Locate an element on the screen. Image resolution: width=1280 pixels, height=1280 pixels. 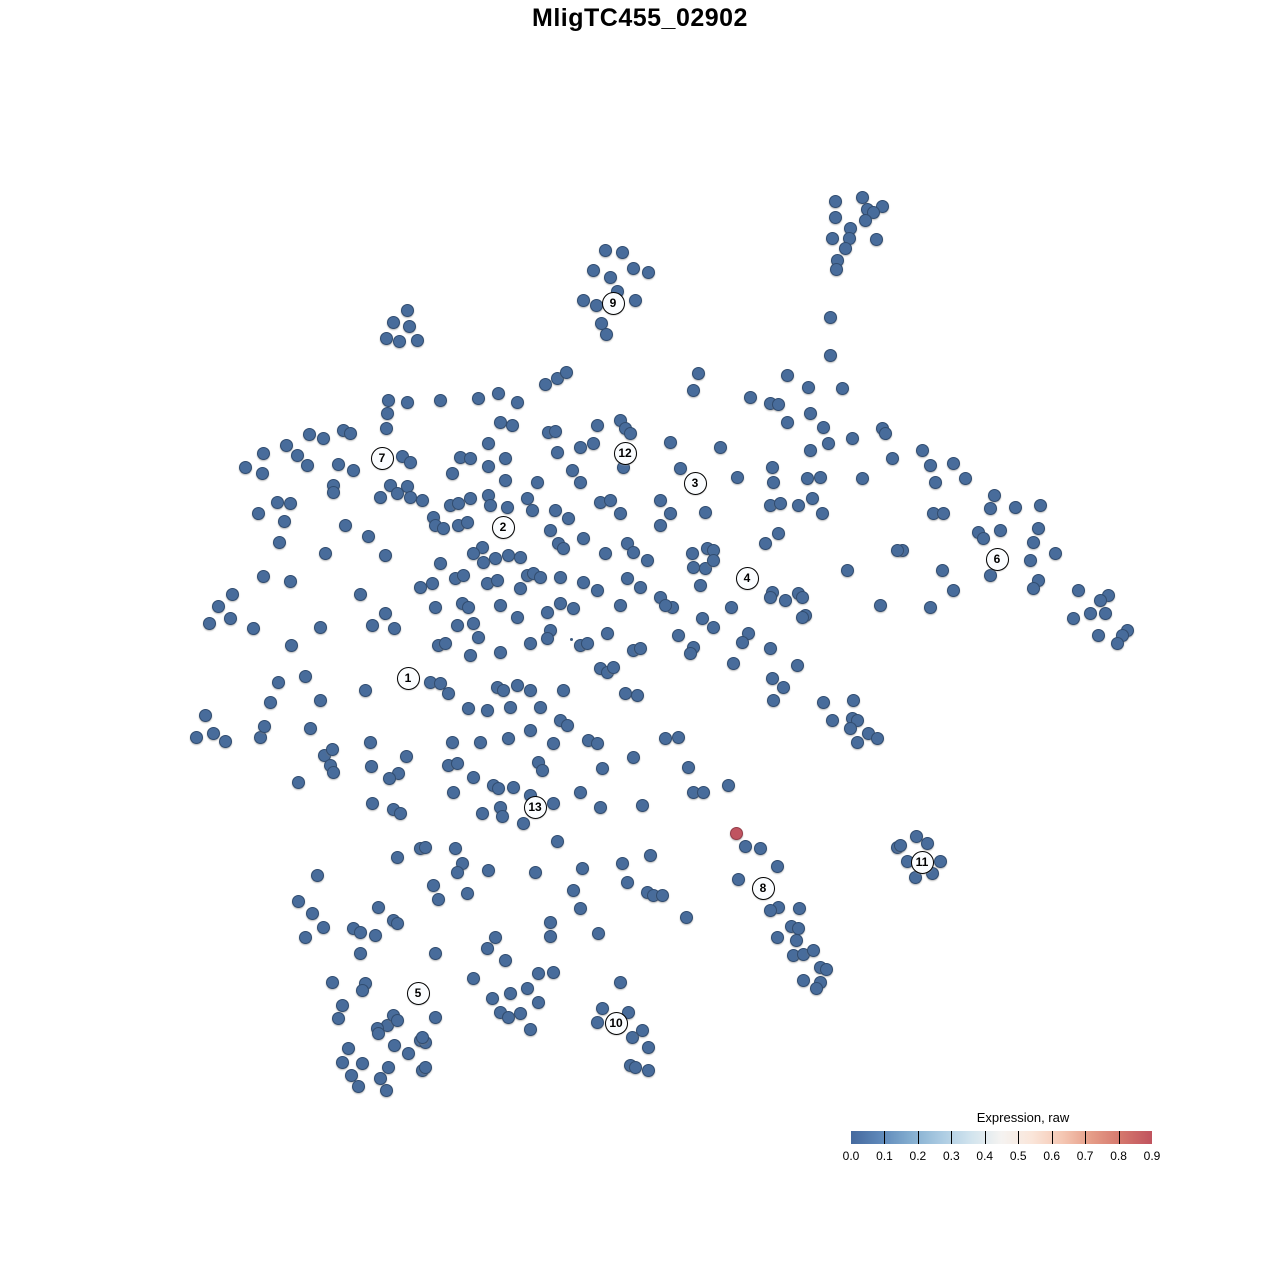
cluster-label-11: 11 is located at coordinates (922, 862).